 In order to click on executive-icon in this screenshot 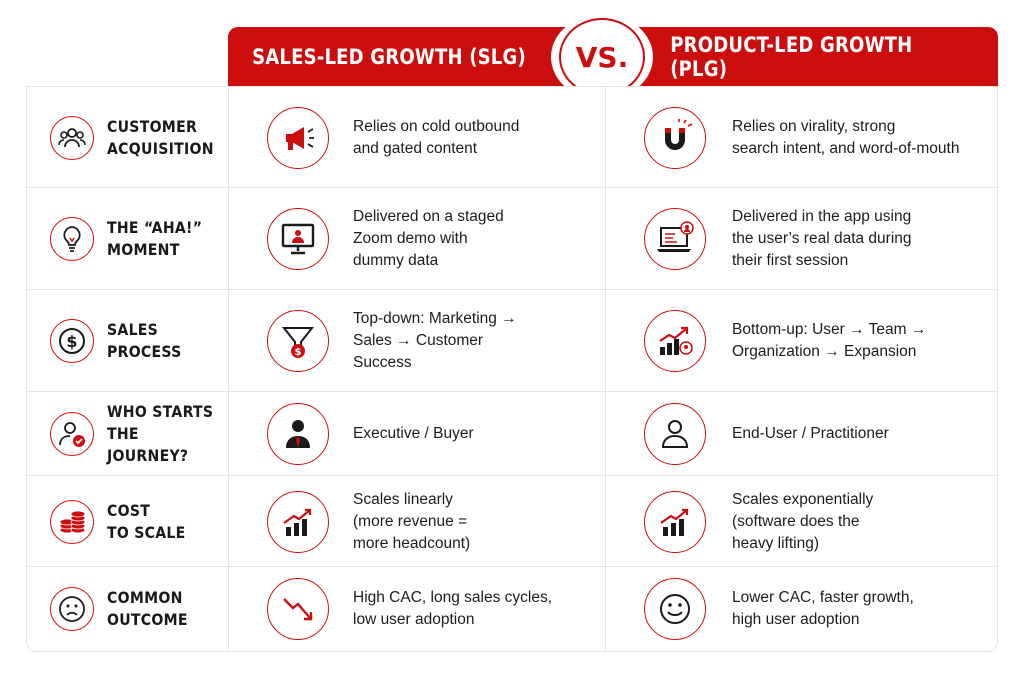, I will do `click(298, 434)`.